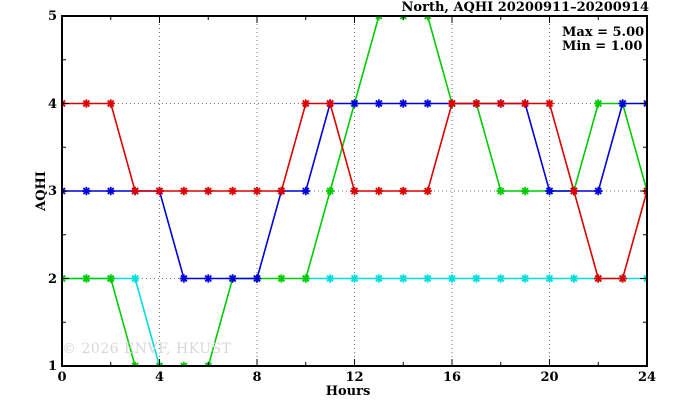 Image resolution: width=674 pixels, height=409 pixels. Describe the element at coordinates (52, 279) in the screenshot. I see `y-tick-label-2: 2` at that location.